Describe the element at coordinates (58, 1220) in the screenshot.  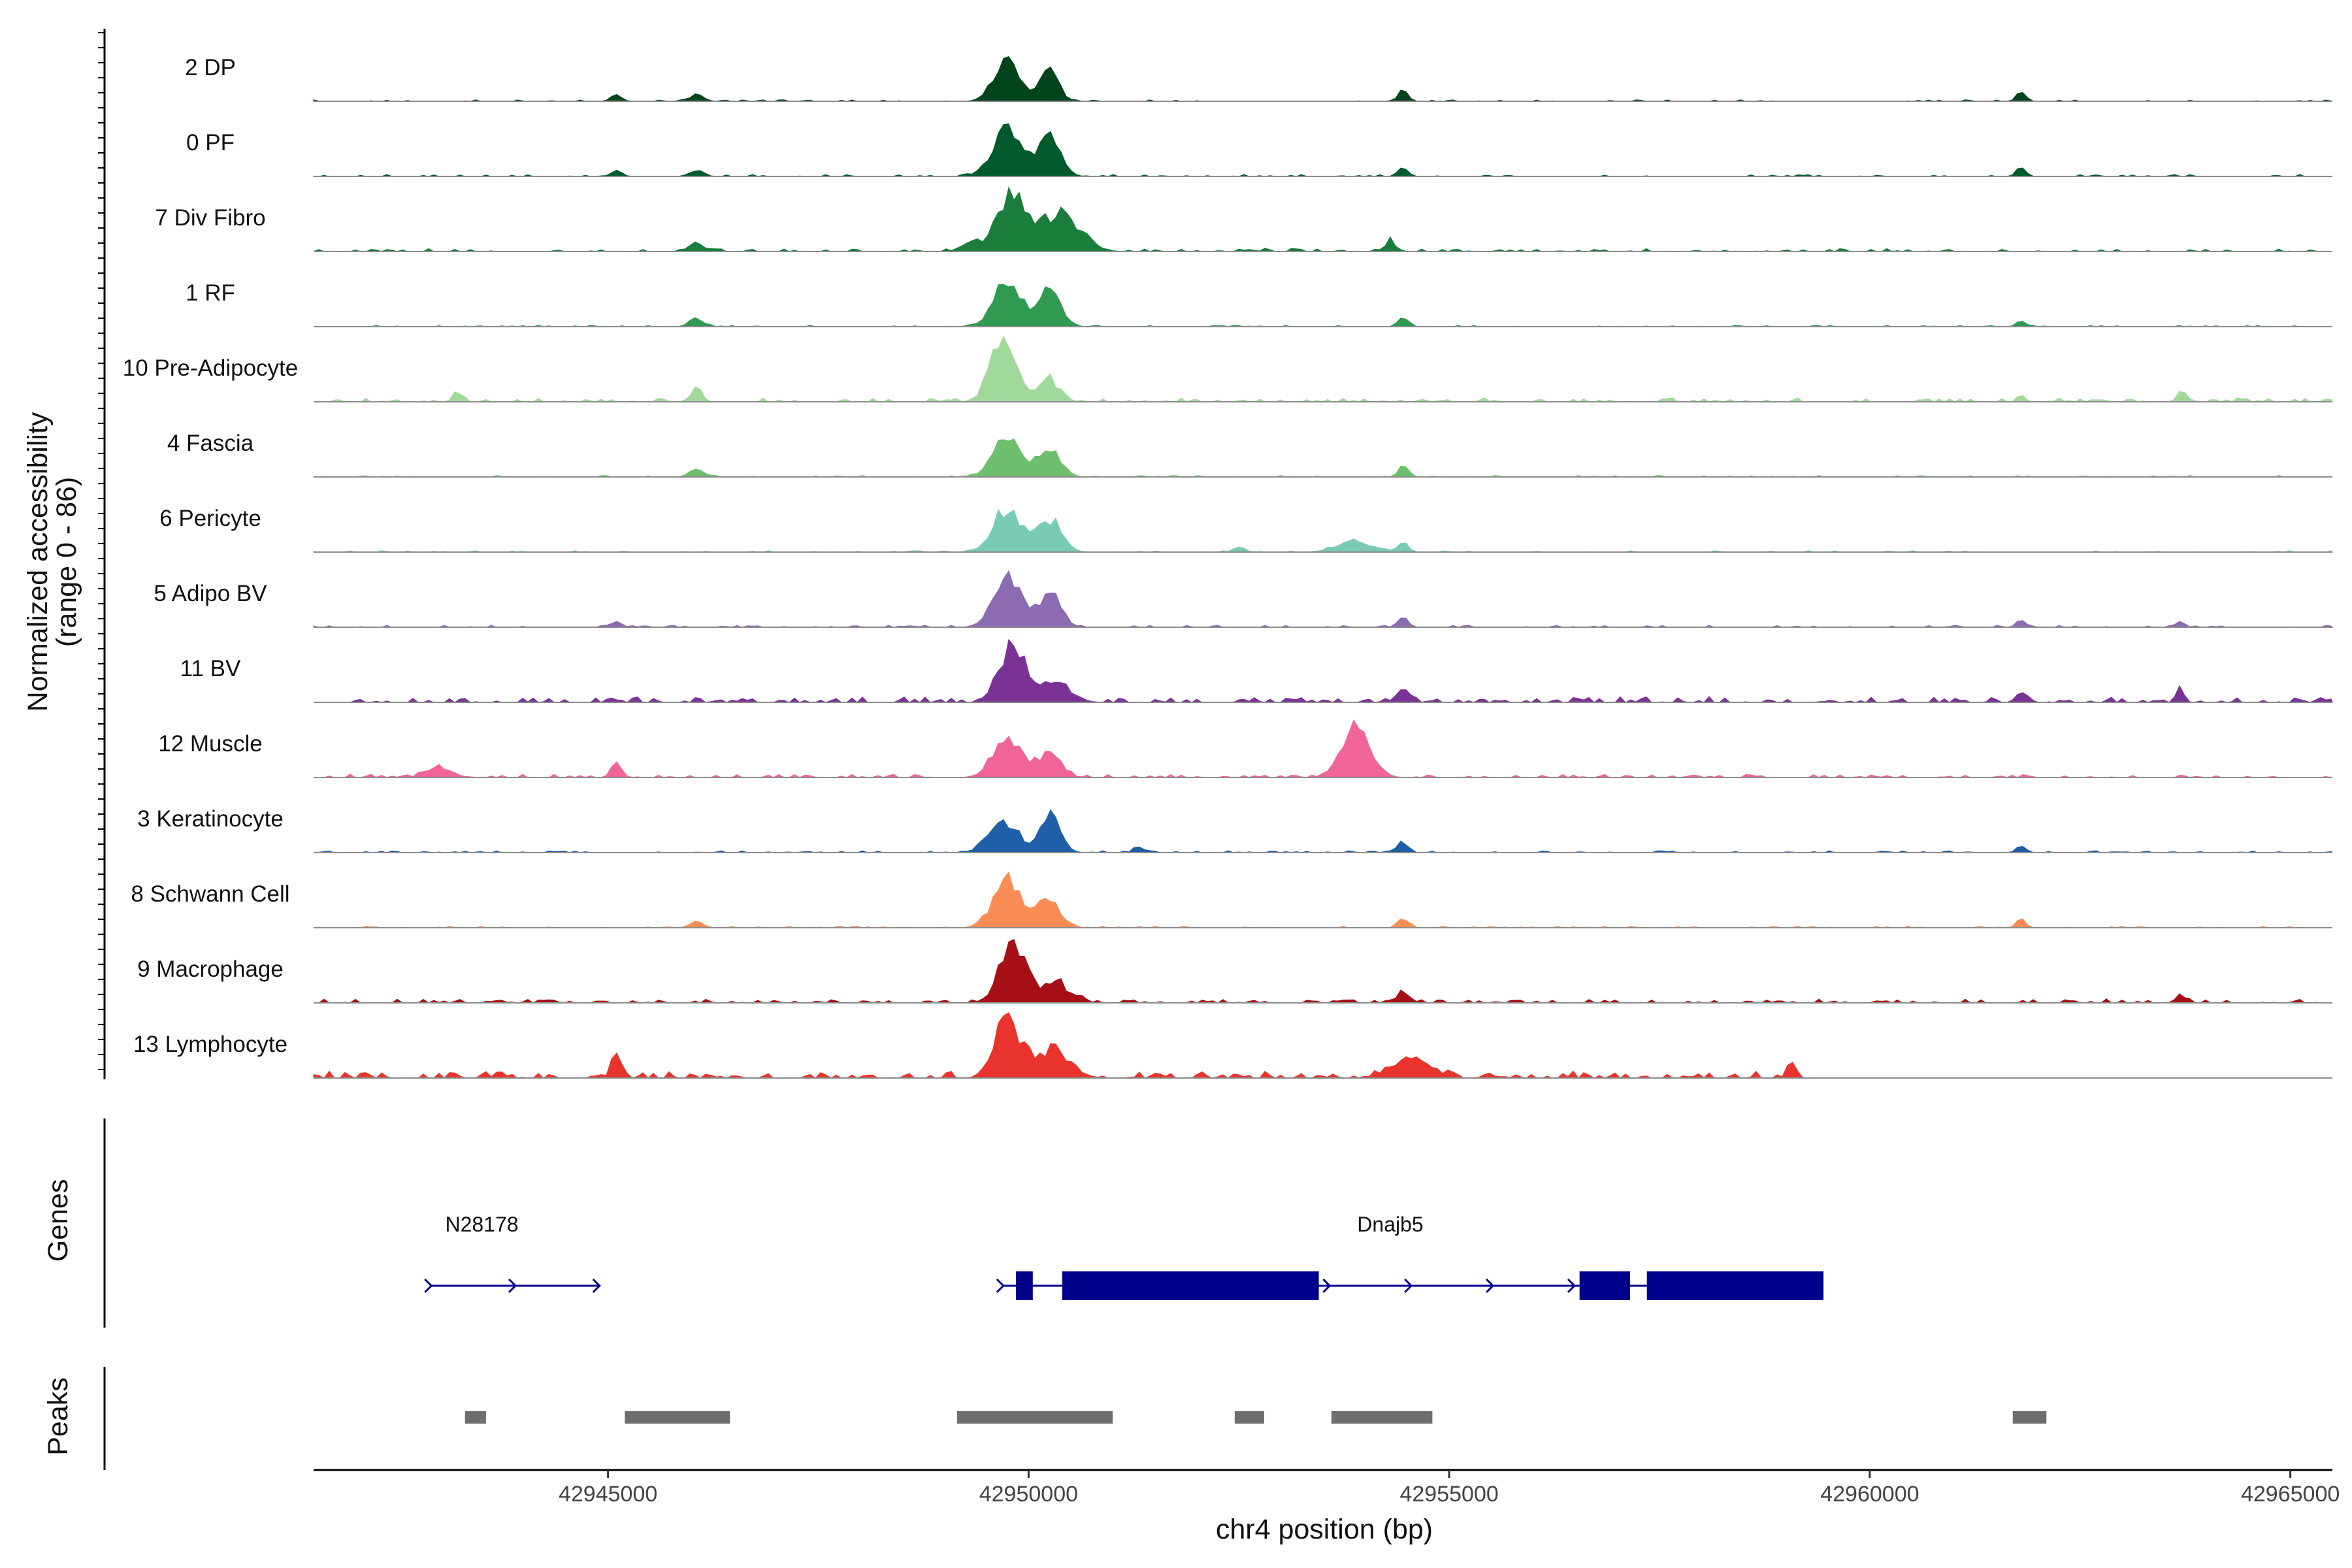
I see `genes-track-title: Genes` at that location.